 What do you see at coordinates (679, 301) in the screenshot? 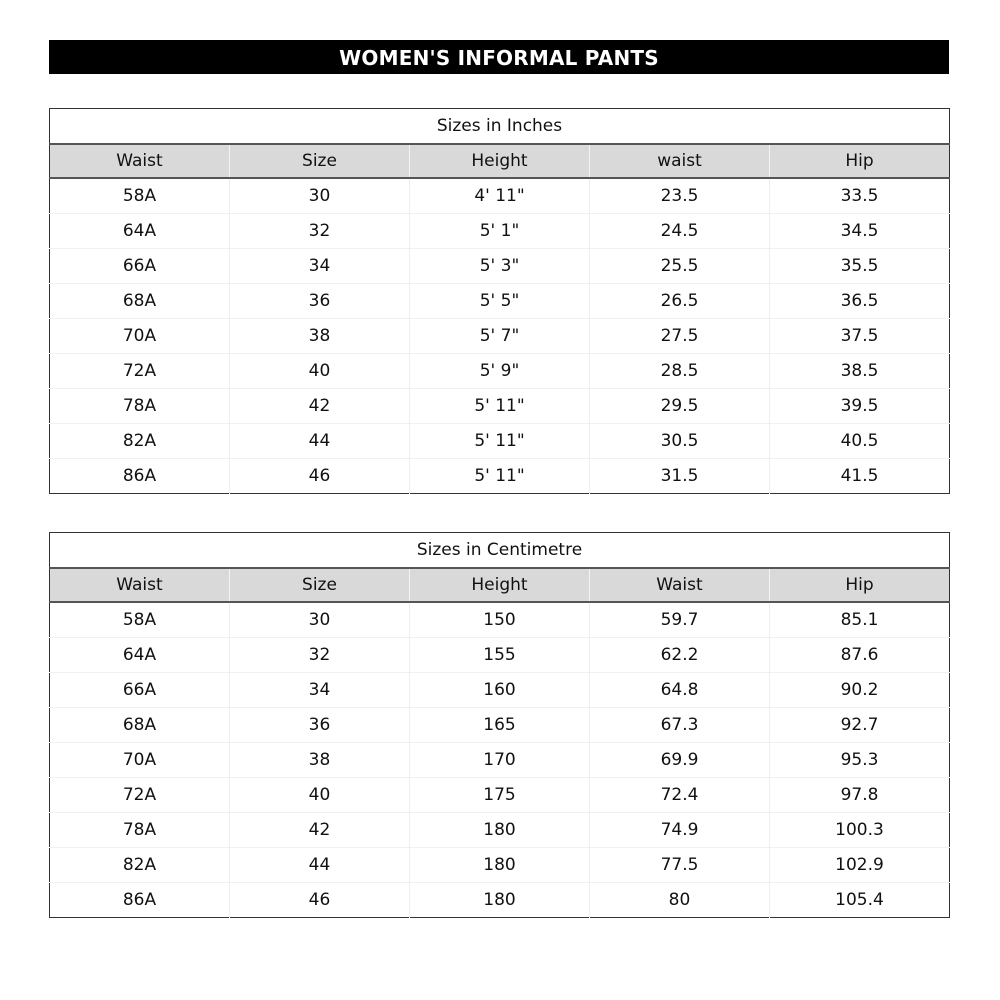
I see `table-cell: 26.5` at bounding box center [679, 301].